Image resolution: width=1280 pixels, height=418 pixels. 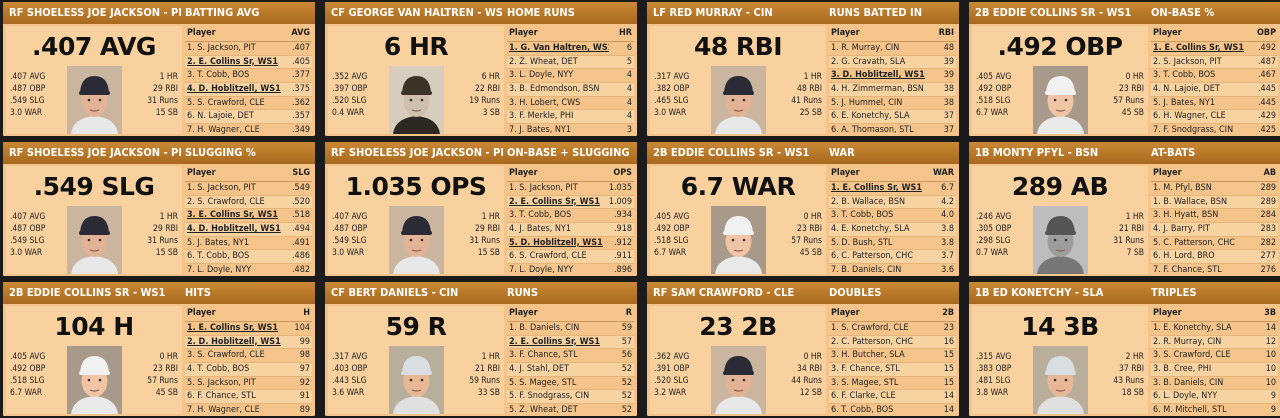 What do you see at coordinates (570, 257) in the screenshot?
I see `table-row: 6. S. Crawford, CLE .911` at bounding box center [570, 257].